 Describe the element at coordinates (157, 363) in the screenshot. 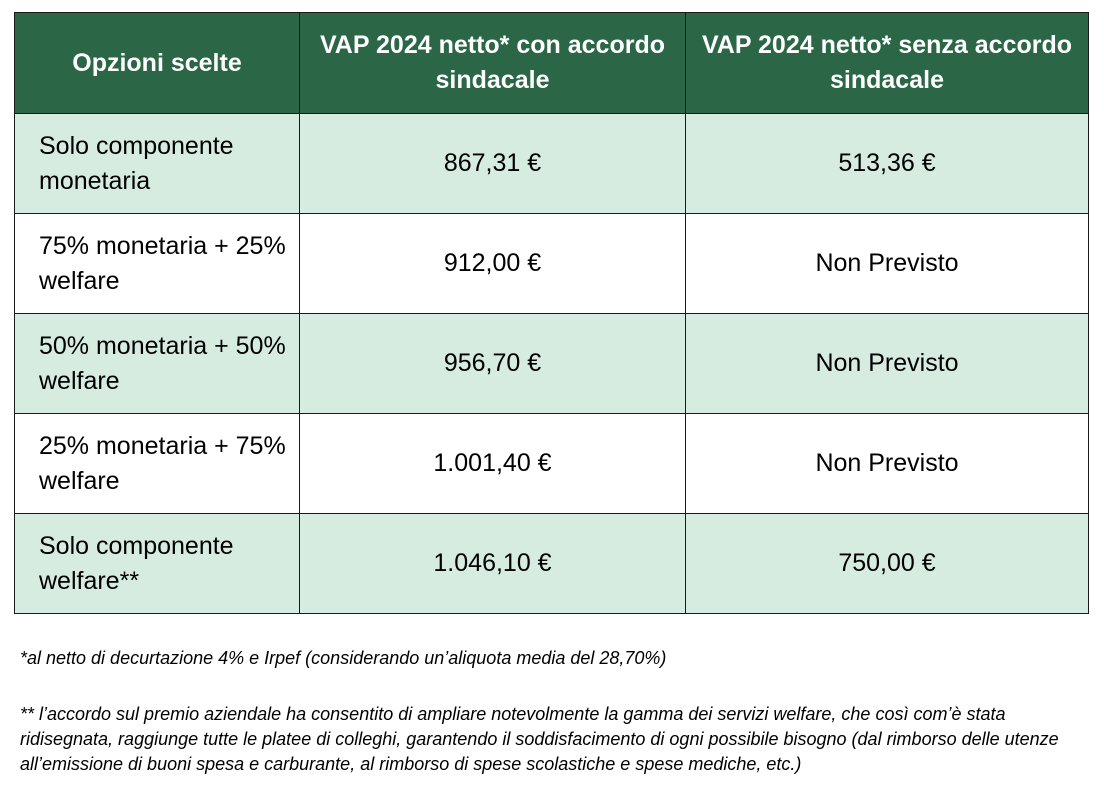

I see `option-cell: 50% monetaria + 50% welfare` at that location.